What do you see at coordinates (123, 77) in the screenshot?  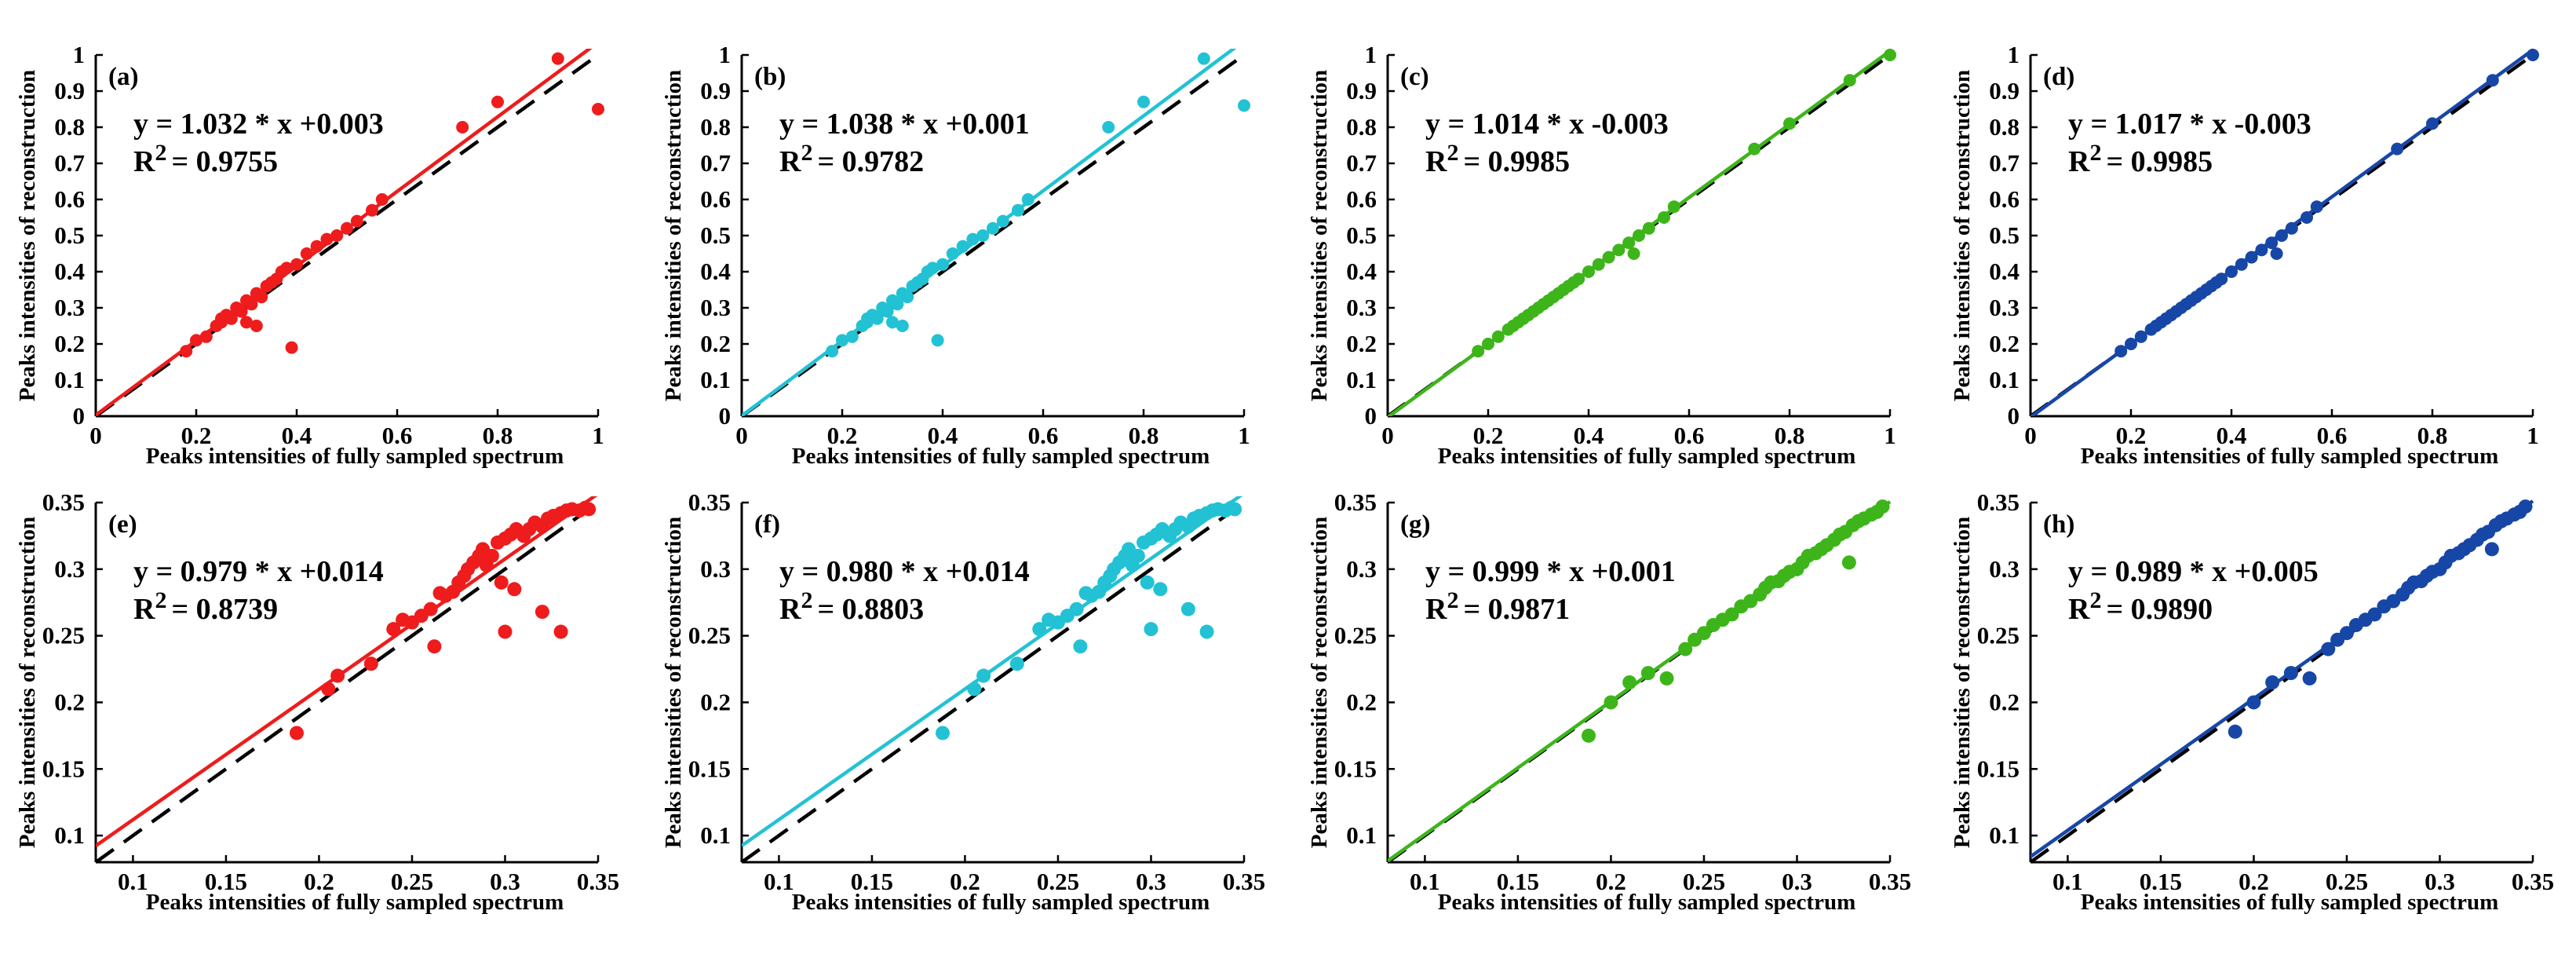 I see `panel-label: (a)` at bounding box center [123, 77].